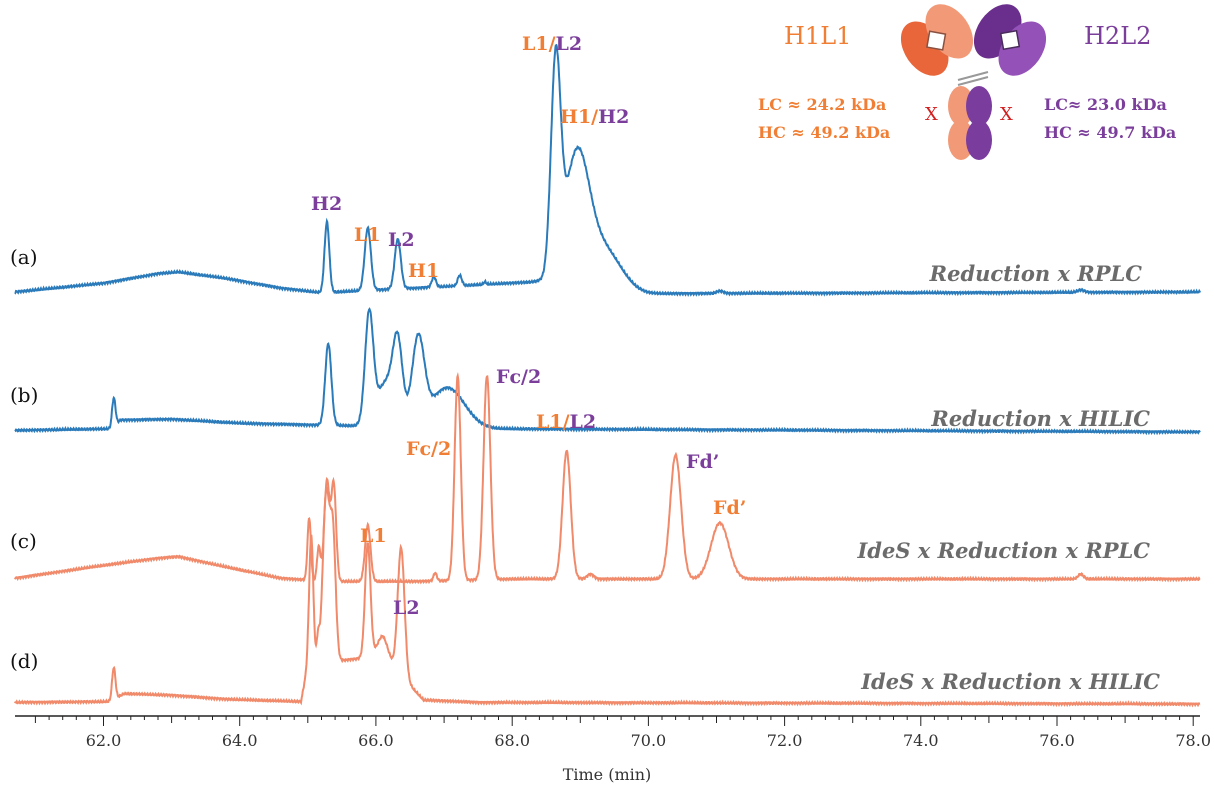 The height and width of the screenshot is (788, 1214). What do you see at coordinates (1040, 418) in the screenshot?
I see `trace-title: Reduction x HILIC` at bounding box center [1040, 418].